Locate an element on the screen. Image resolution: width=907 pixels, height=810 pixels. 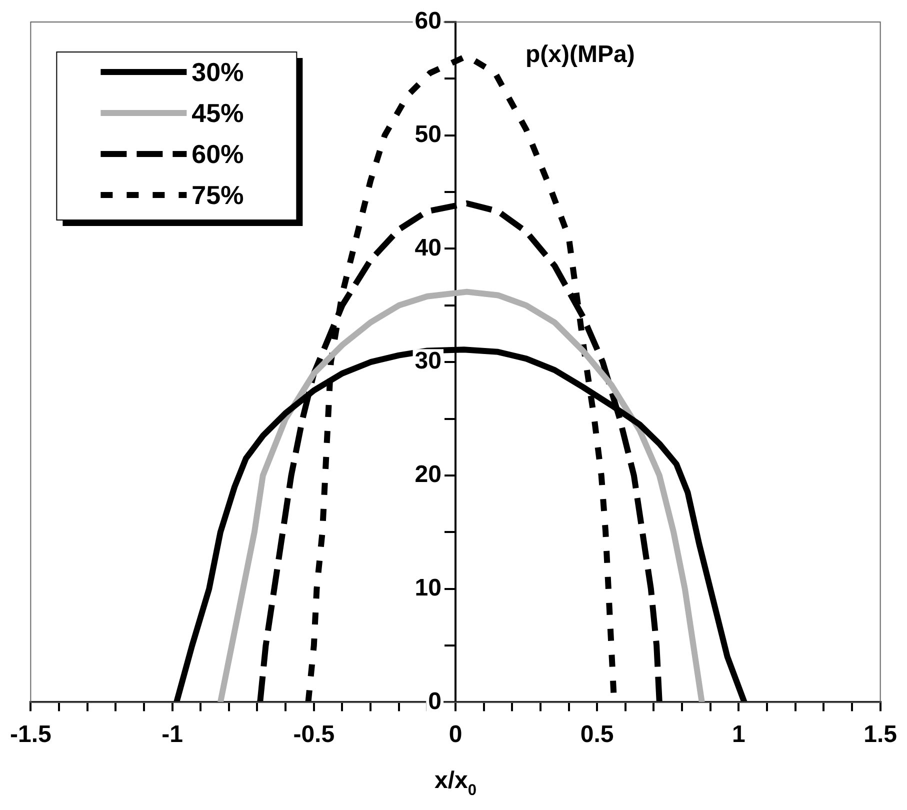
x-tick-label: 1.5 is located at coordinates (881, 734).